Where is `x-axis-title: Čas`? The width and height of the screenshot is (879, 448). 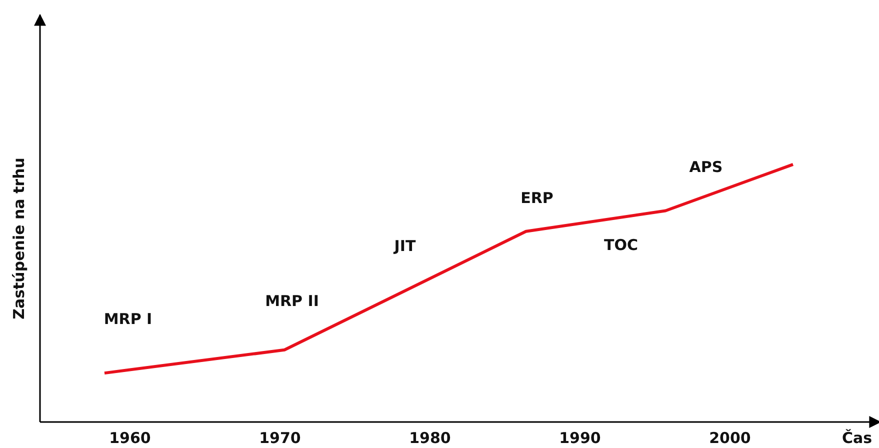 x-axis-title: Čas is located at coordinates (857, 438).